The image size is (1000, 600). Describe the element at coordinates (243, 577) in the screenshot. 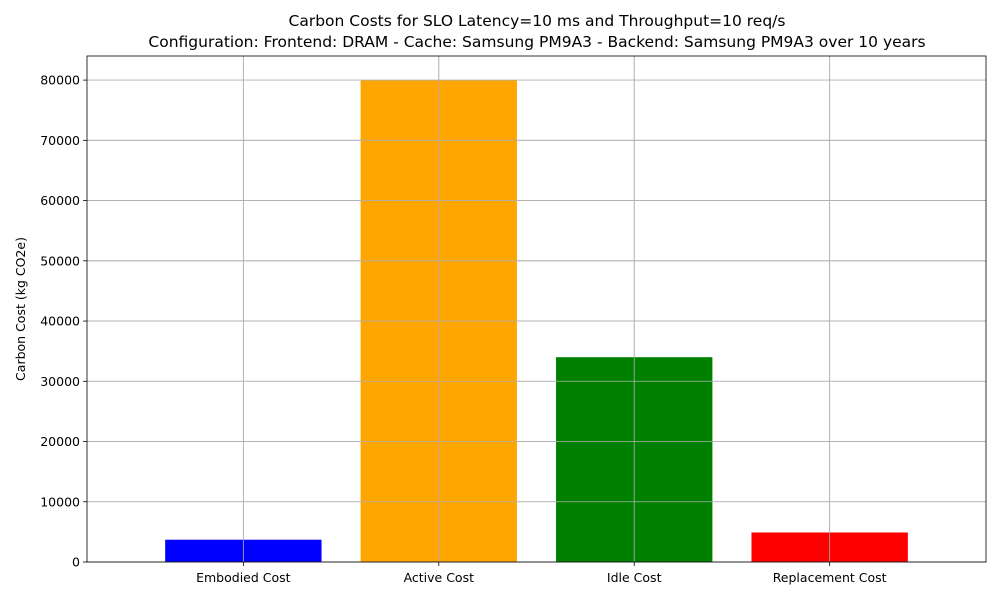

I see `x-tick-label: Embodied Cost` at that location.